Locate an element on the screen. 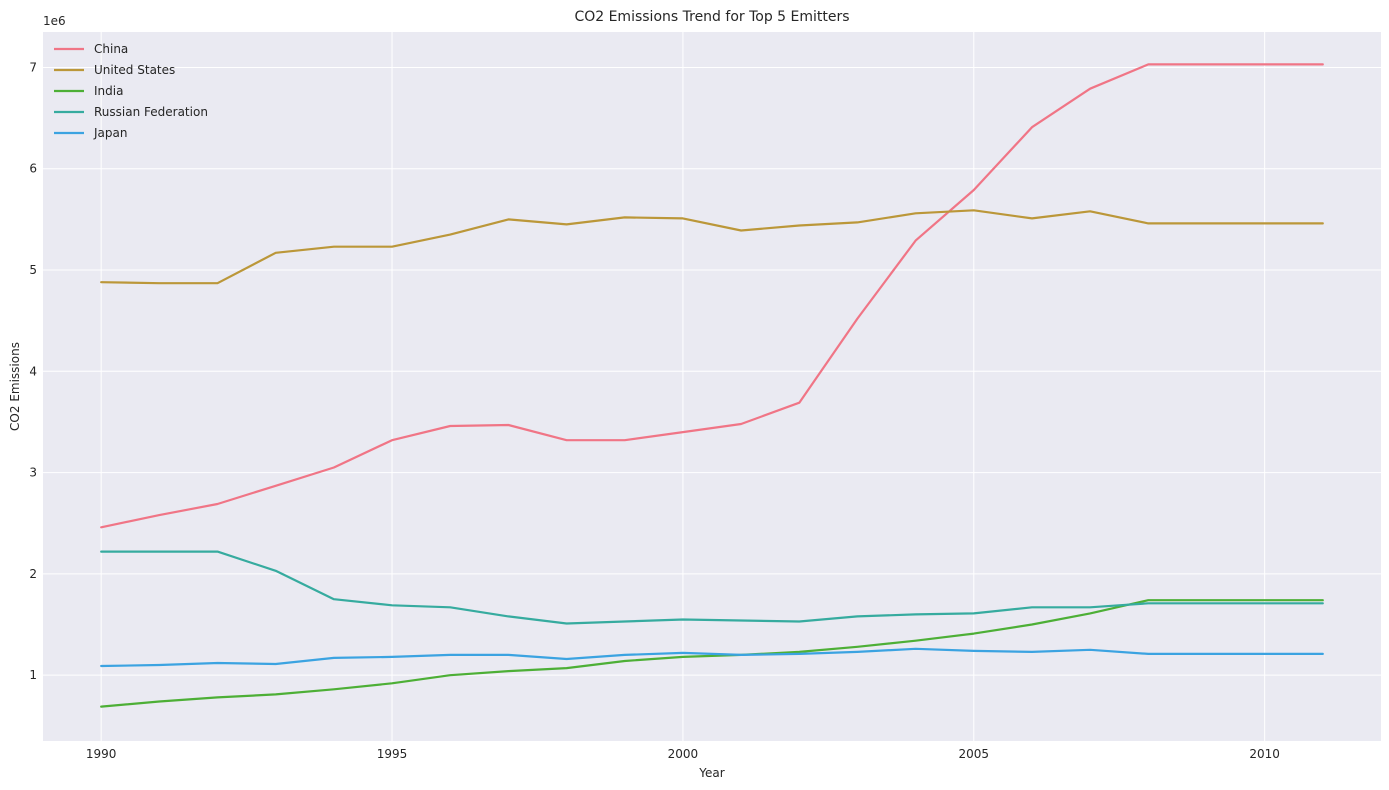 This screenshot has width=1389, height=790. legend-item: Japan is located at coordinates (90, 133).